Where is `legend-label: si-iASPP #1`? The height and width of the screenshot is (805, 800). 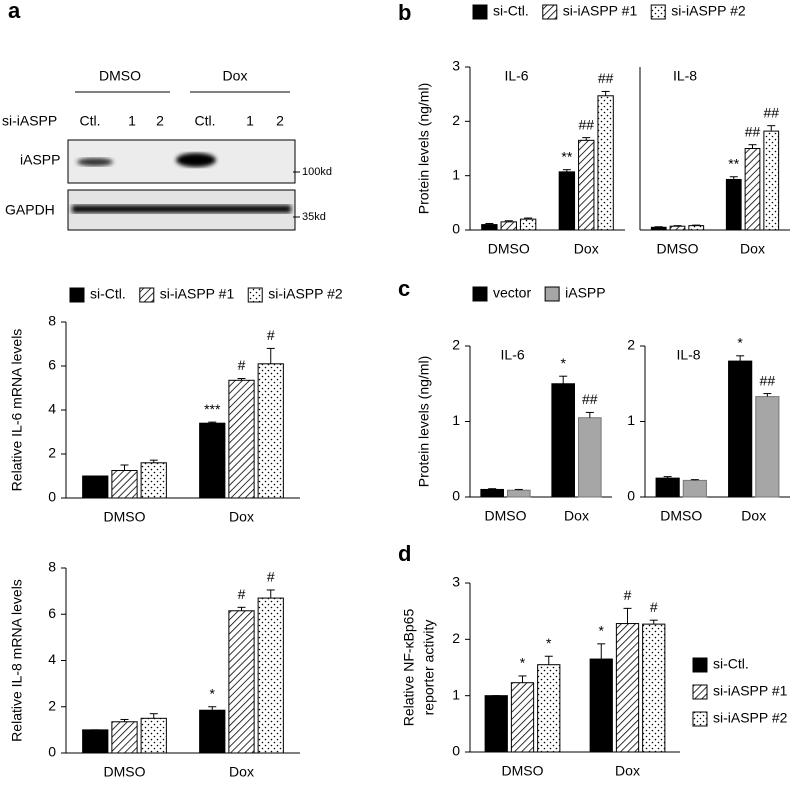
legend-label: si-iASPP #1 is located at coordinates (197, 294).